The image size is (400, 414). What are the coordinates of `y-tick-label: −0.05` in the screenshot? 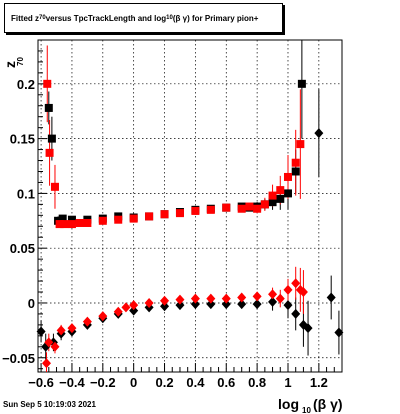 It's located at (18, 358).